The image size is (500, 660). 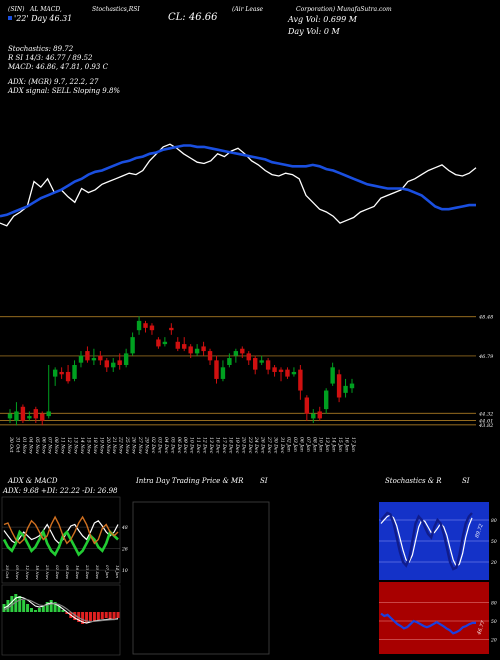 I want to click on date-label: 09 Dec, so click(x=185, y=445).